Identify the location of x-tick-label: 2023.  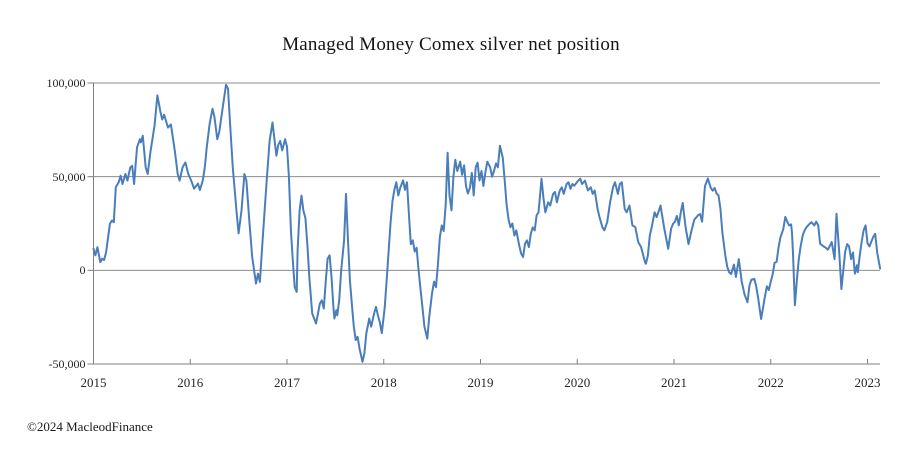
(867, 382).